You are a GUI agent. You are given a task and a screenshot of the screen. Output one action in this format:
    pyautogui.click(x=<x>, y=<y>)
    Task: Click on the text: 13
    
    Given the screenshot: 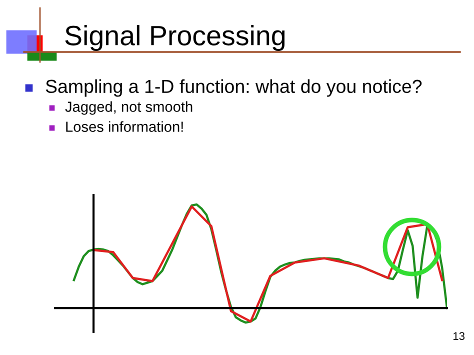 What is the action you would take?
    pyautogui.click(x=459, y=336)
    